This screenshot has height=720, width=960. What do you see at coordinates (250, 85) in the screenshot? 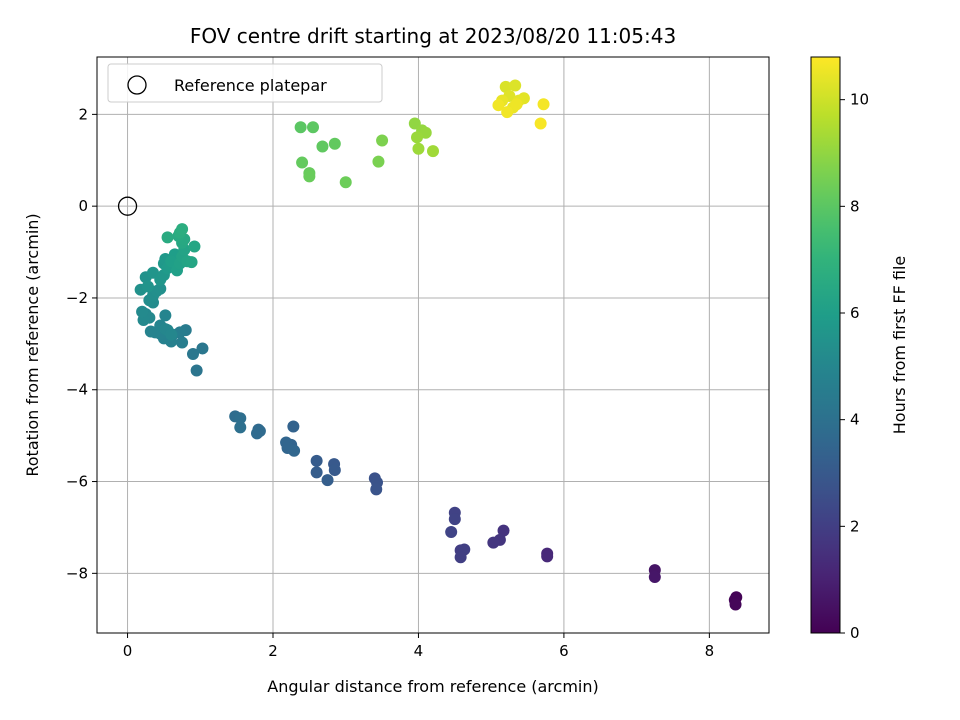
I see `legend-label: Reference platepar` at bounding box center [250, 85].